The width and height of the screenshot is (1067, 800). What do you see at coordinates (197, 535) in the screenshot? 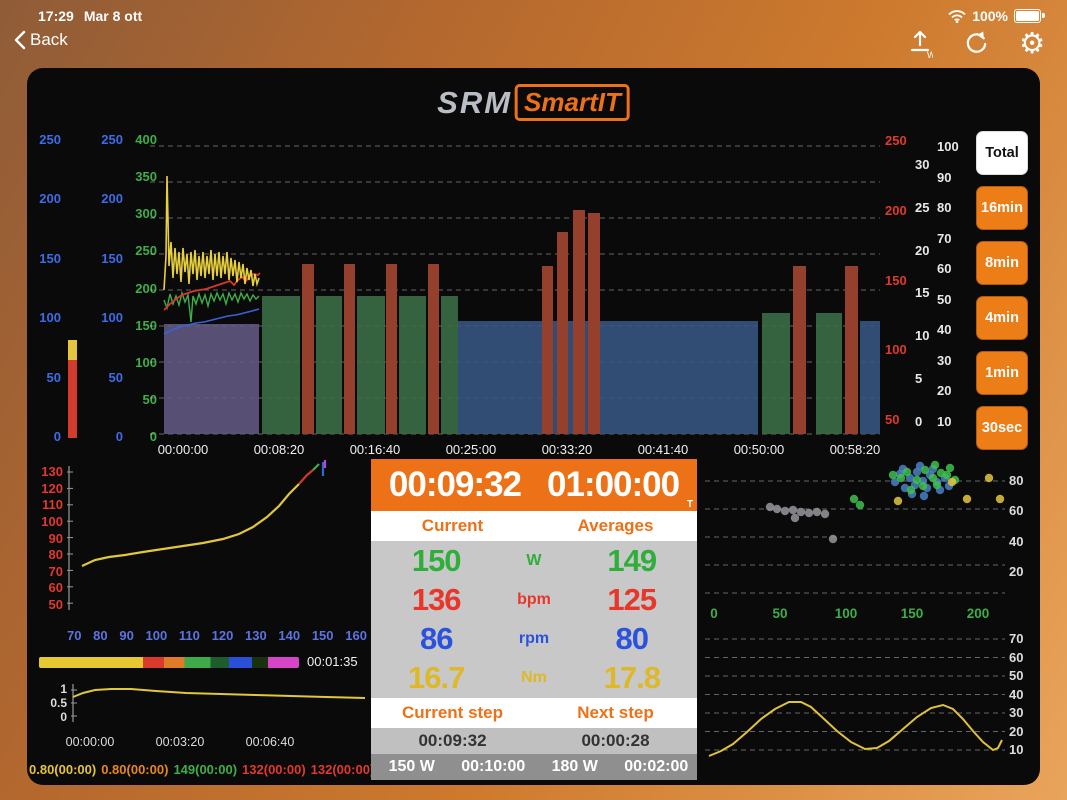
I see `hr-power-curve-chart` at bounding box center [197, 535].